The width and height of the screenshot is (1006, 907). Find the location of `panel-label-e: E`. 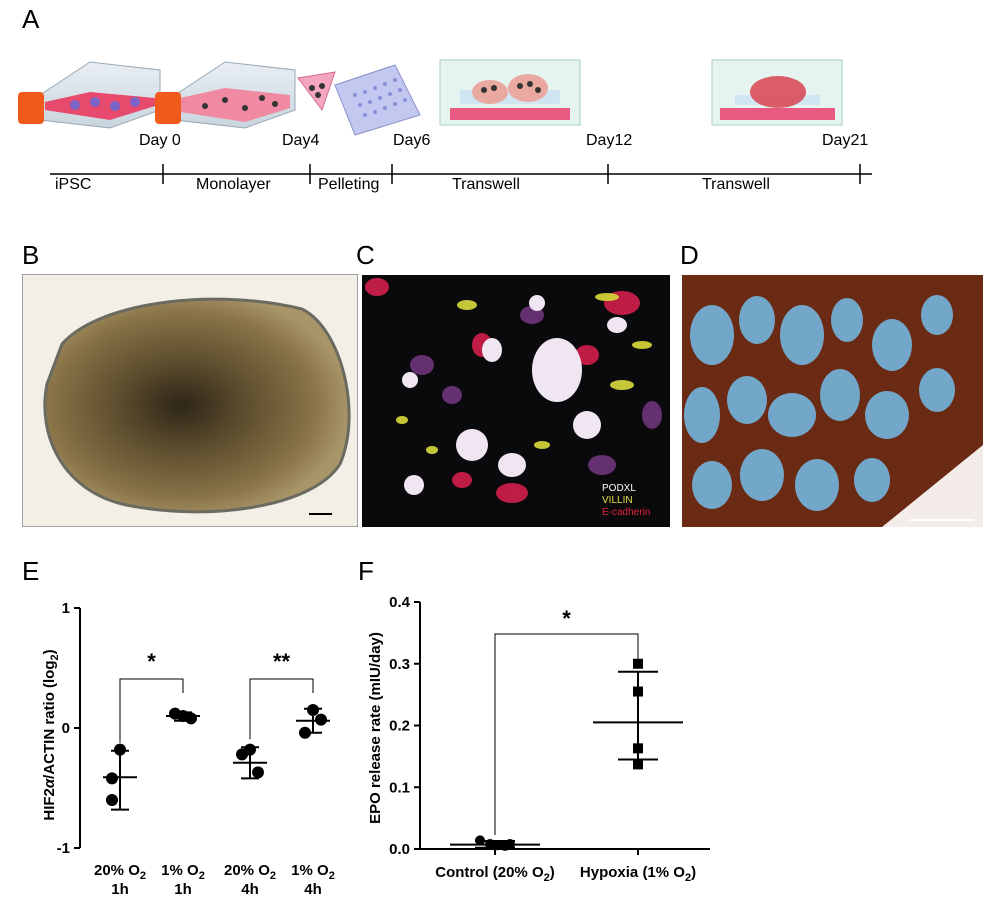

panel-label-e: E is located at coordinates (31, 571).